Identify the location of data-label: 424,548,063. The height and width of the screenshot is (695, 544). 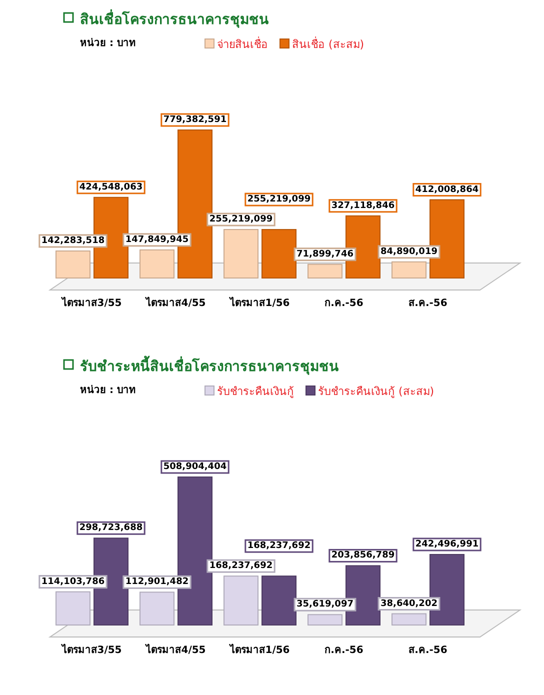
(111, 187).